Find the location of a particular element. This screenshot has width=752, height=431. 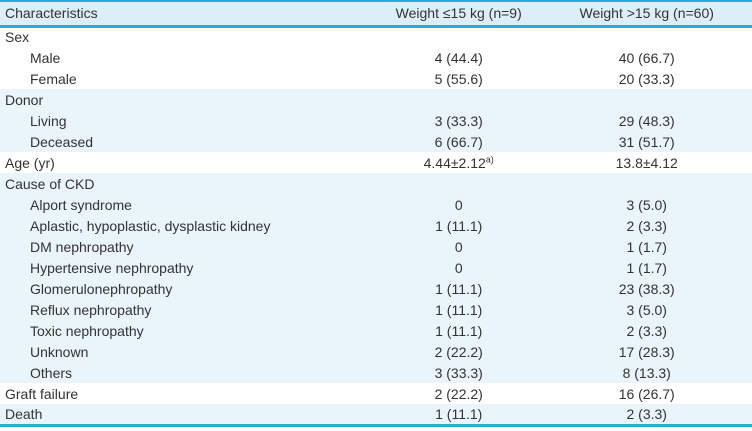

row-label: Alport syndrome is located at coordinates (81, 204).